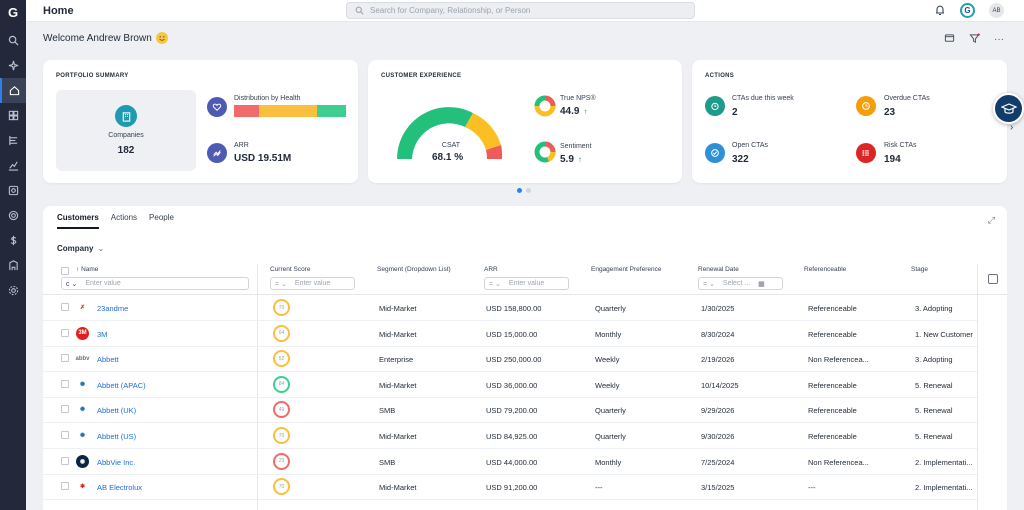 The image size is (1024, 510). What do you see at coordinates (13, 40) in the screenshot?
I see `search-icon` at bounding box center [13, 40].